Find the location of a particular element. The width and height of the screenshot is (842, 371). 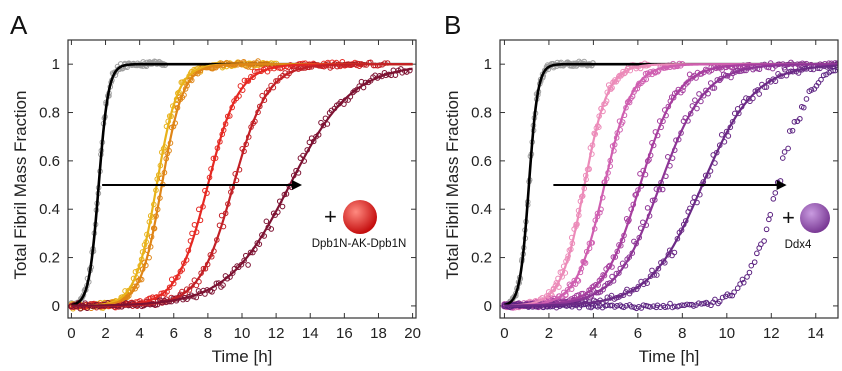

x-axis-label: Time [h] is located at coordinates (242, 356).